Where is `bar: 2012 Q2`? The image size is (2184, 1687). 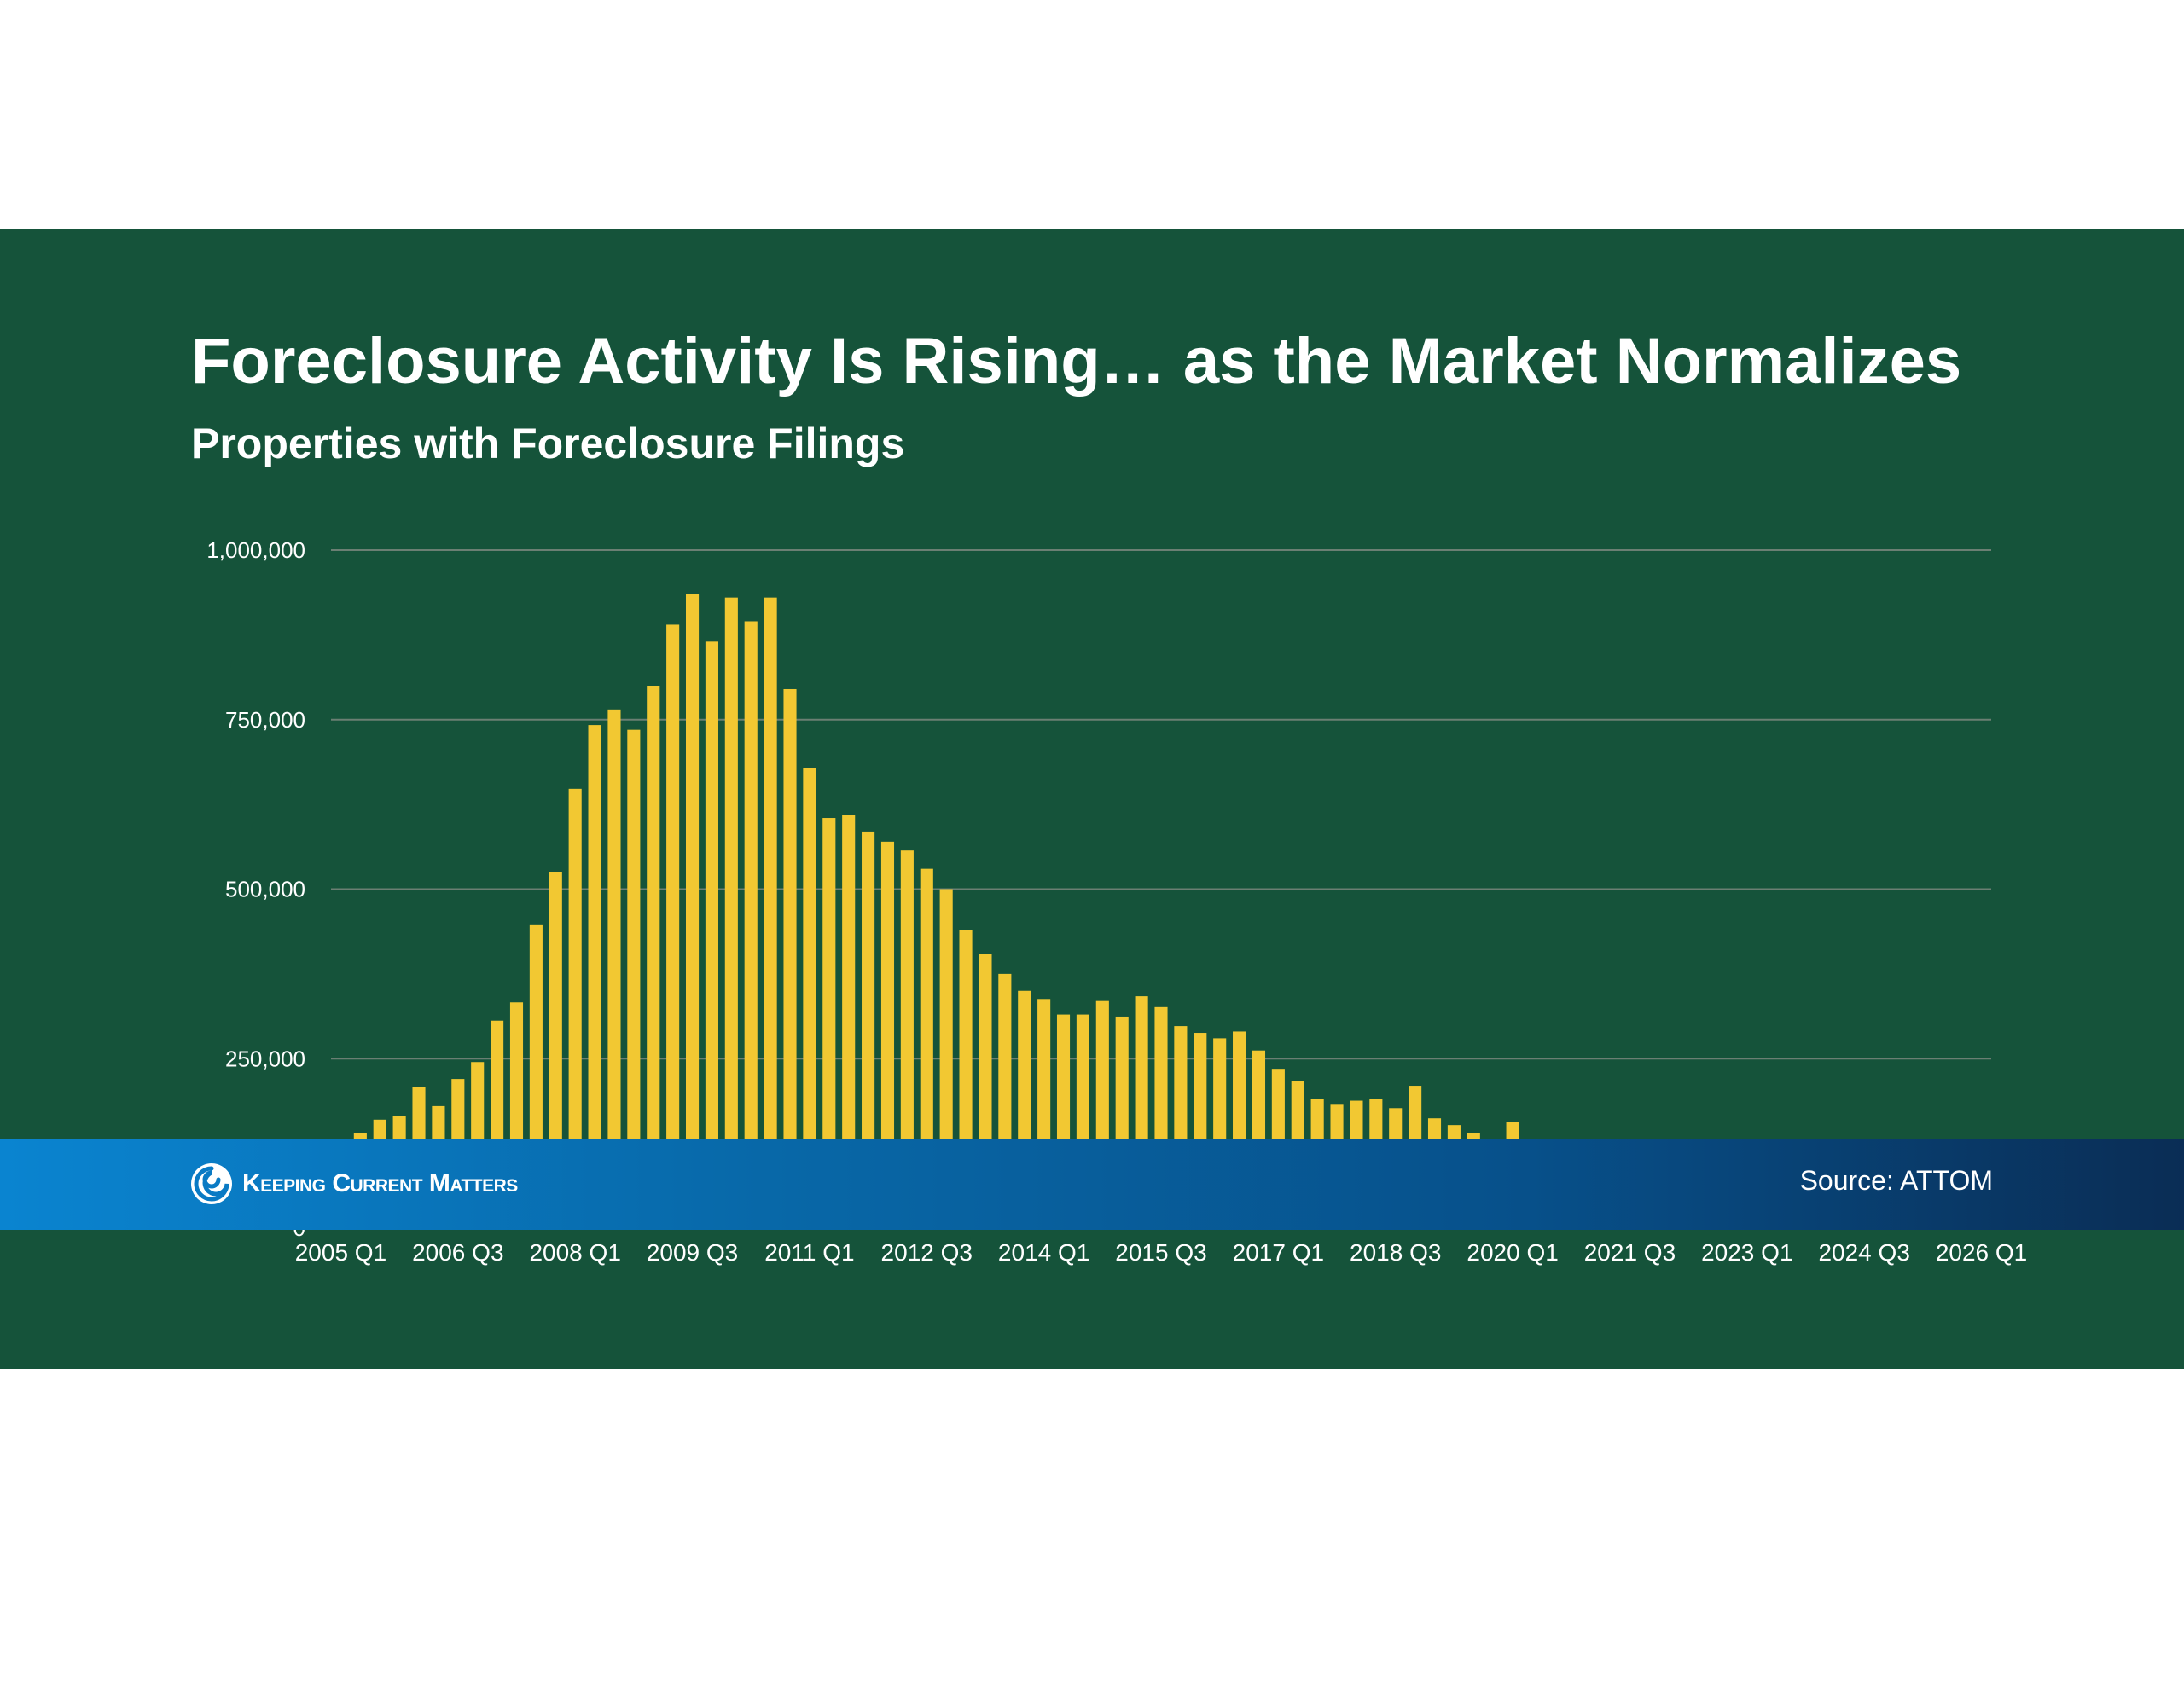
bar: 2012 Q2 is located at coordinates (907, 1039).